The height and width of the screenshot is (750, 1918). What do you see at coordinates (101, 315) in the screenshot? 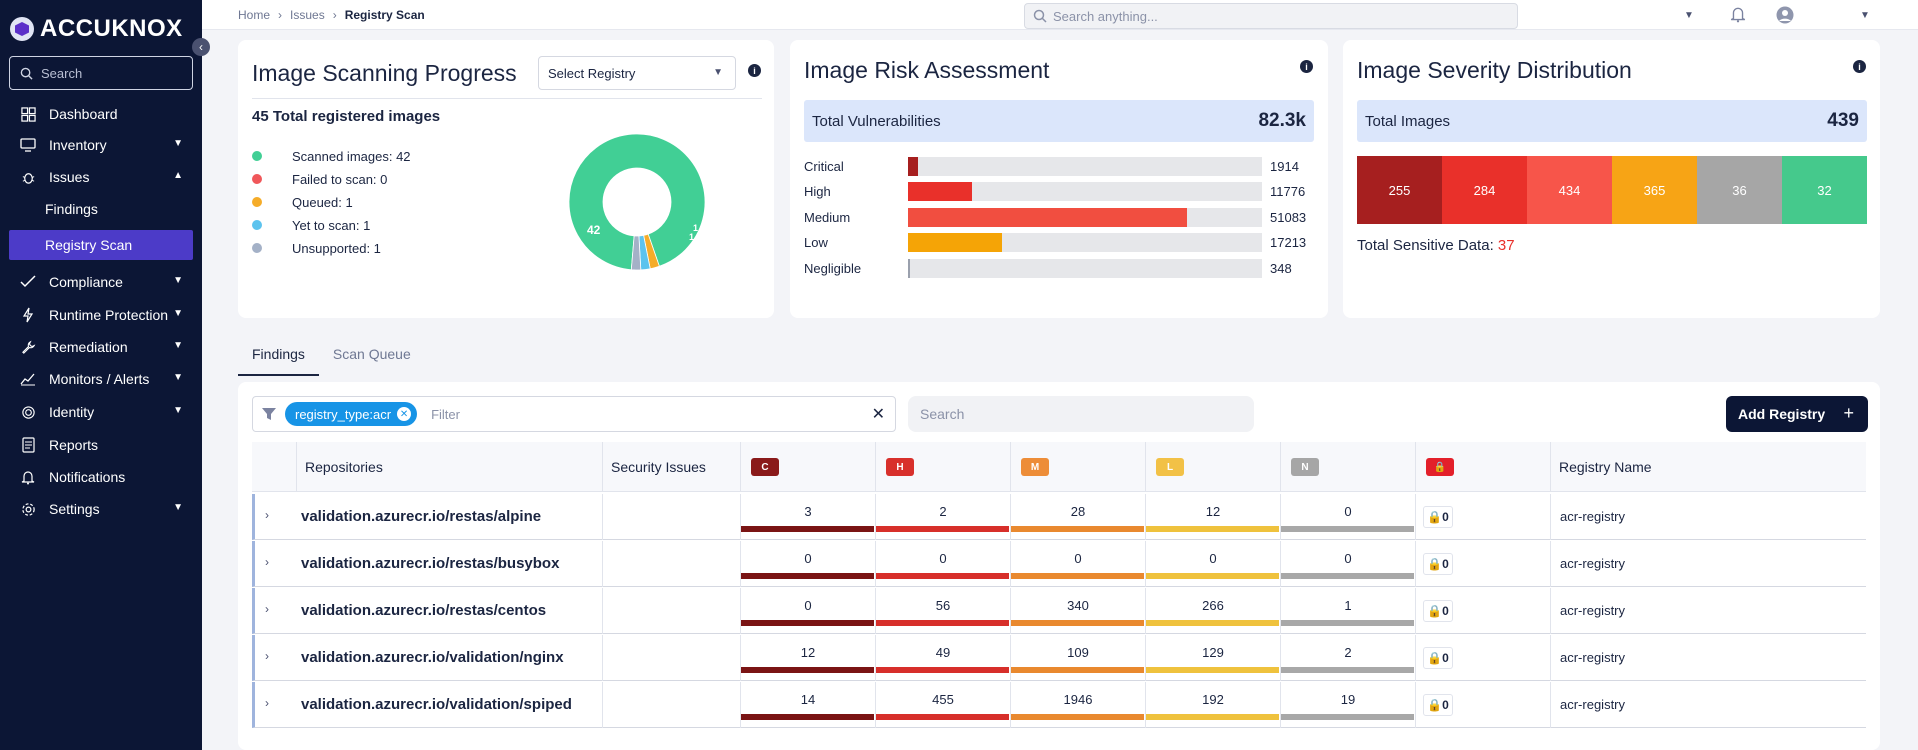
I see `sidebar-item-runtime-protection: Runtime Protection ▼` at bounding box center [101, 315].